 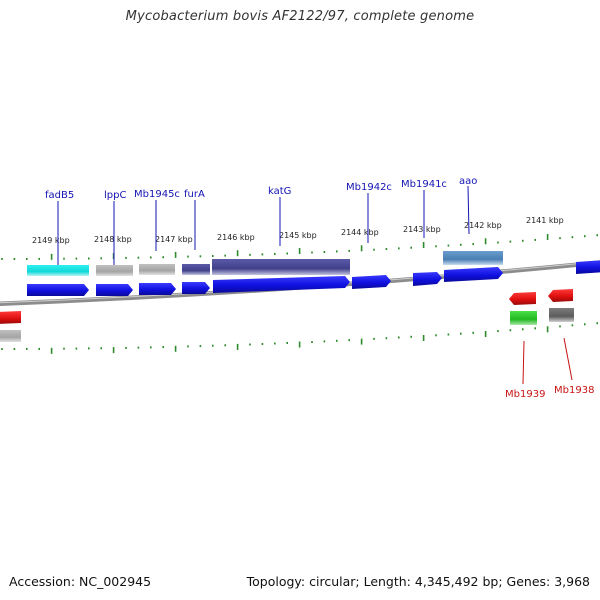 What do you see at coordinates (473, 274) in the screenshot?
I see `cds-arrow-aao` at bounding box center [473, 274].